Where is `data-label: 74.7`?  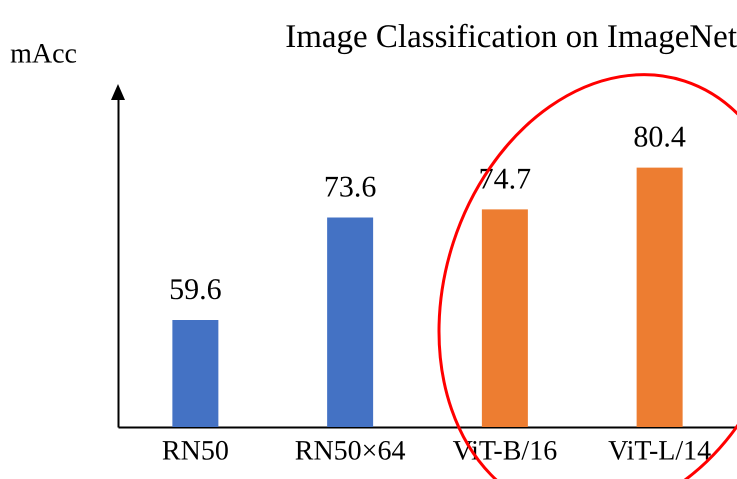 data-label: 74.7 is located at coordinates (505, 179).